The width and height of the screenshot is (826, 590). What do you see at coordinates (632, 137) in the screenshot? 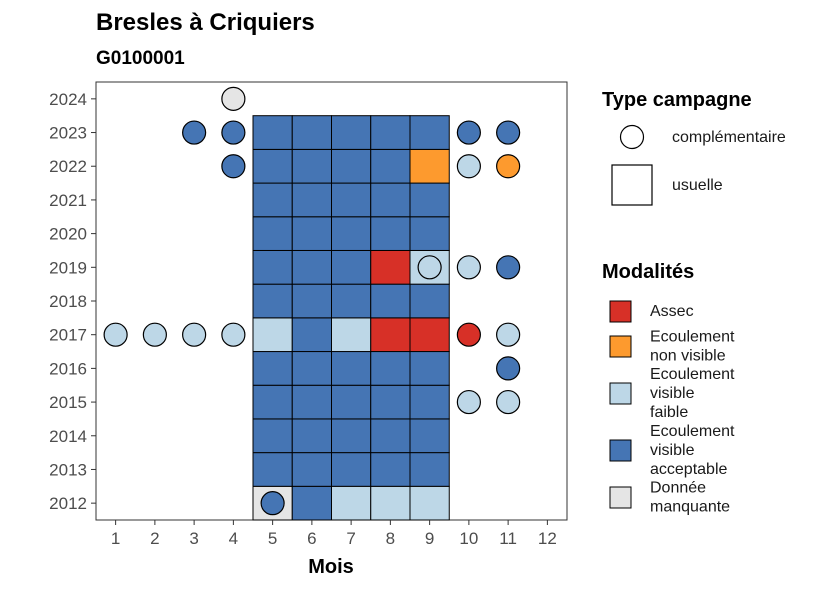
I see `legend-circle-key` at bounding box center [632, 137].